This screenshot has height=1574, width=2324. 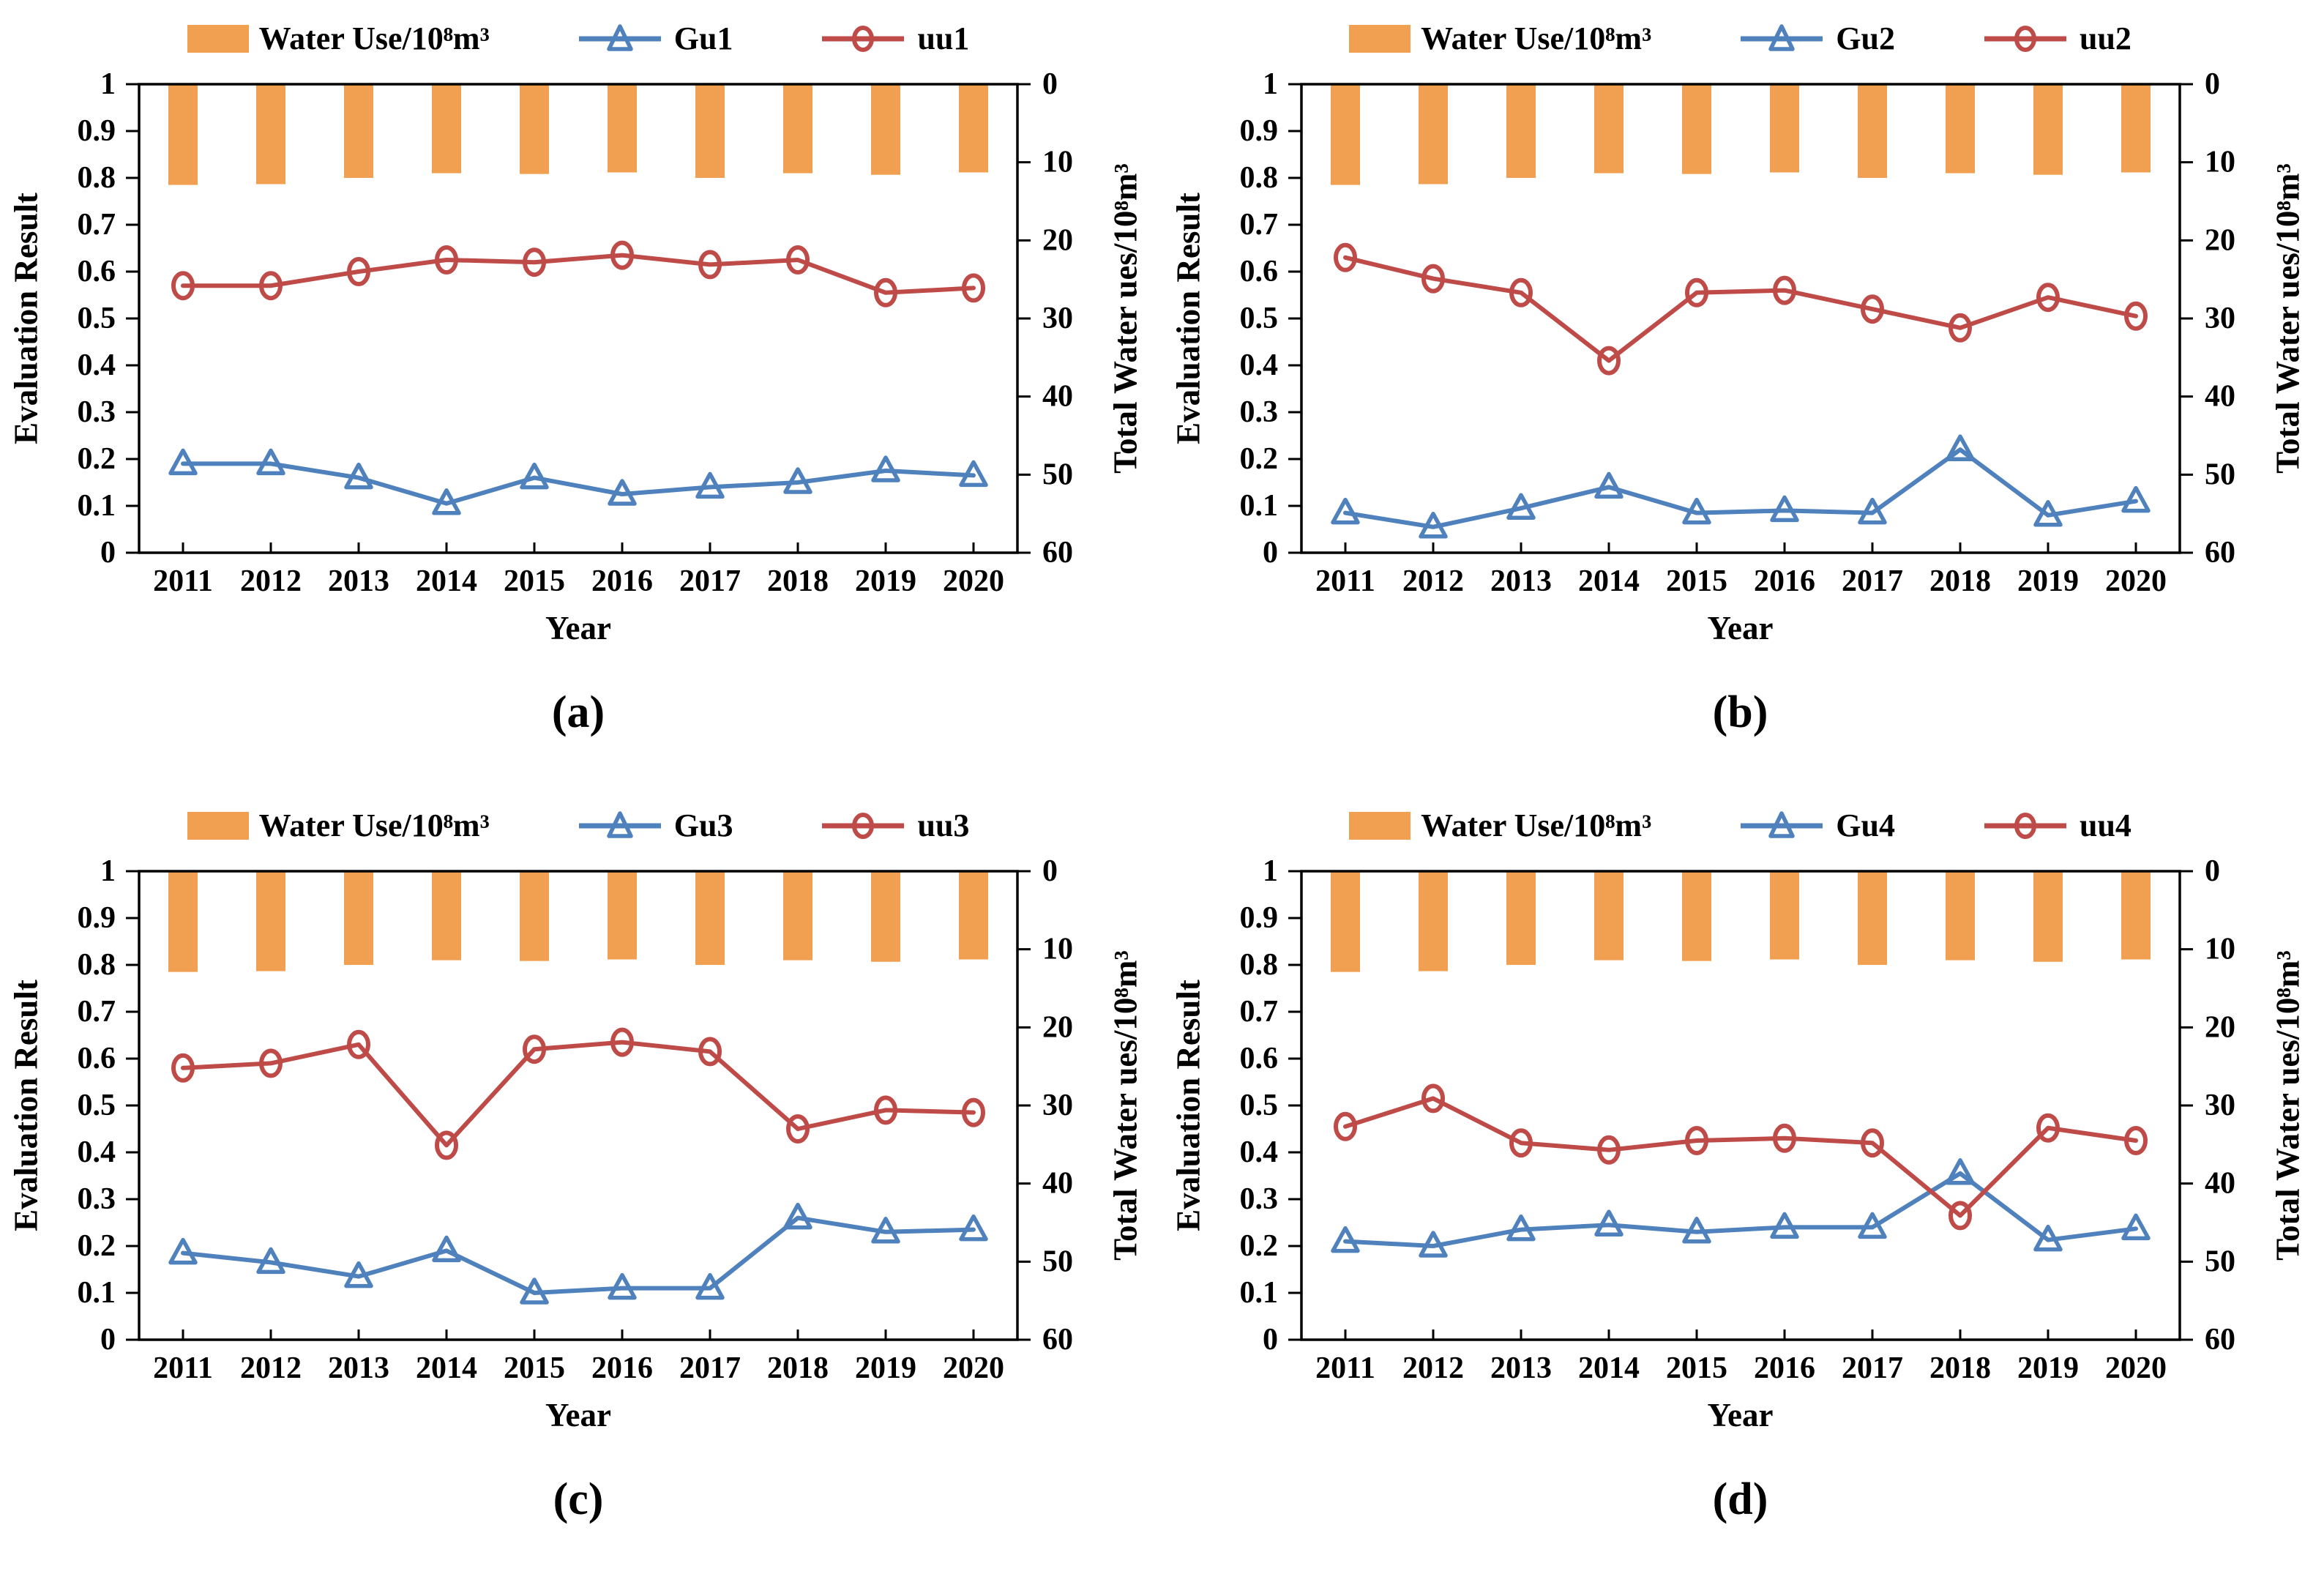 I want to click on left-tick-label: 0.8, so click(x=1258, y=178).